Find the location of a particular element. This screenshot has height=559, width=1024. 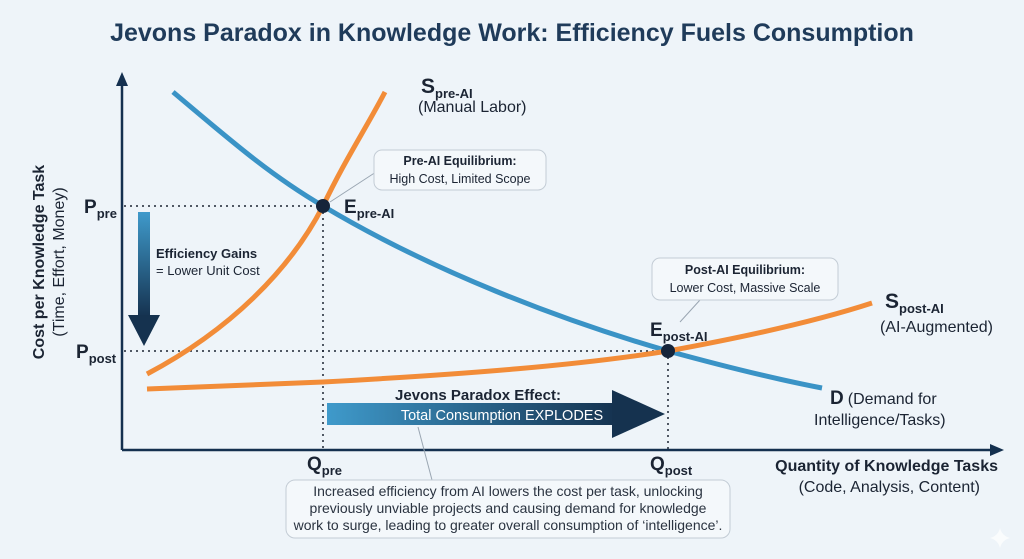

post-callout-title: Post-AI Equilibrium: is located at coordinates (745, 270).